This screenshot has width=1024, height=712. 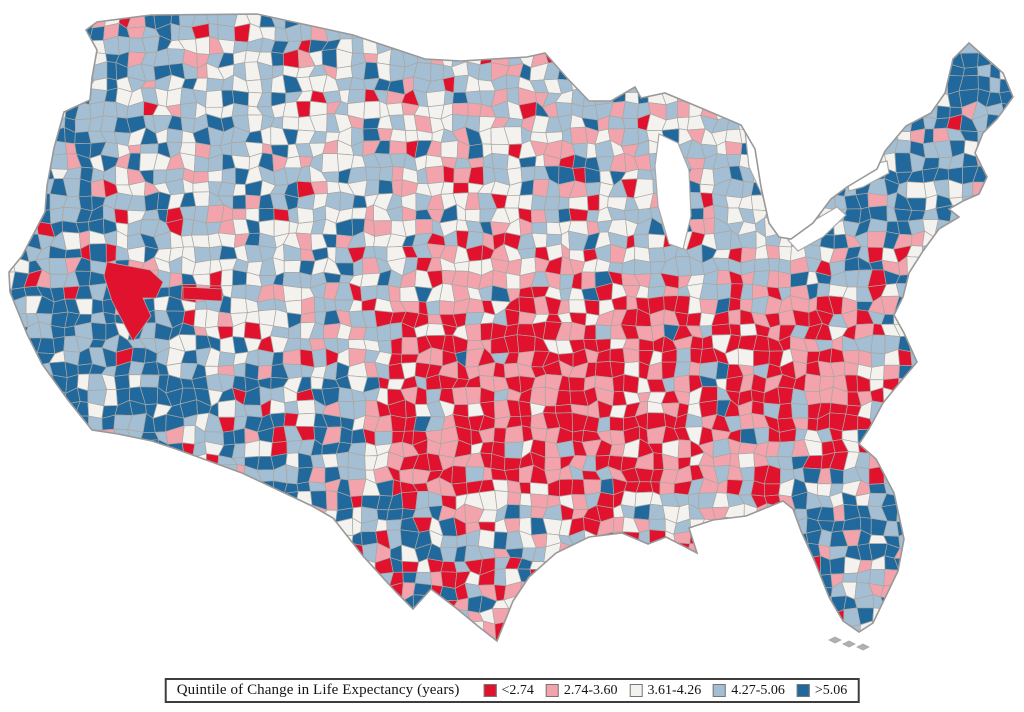 What do you see at coordinates (202, 294) in the screenshot?
I see `utah-red-county` at bounding box center [202, 294].